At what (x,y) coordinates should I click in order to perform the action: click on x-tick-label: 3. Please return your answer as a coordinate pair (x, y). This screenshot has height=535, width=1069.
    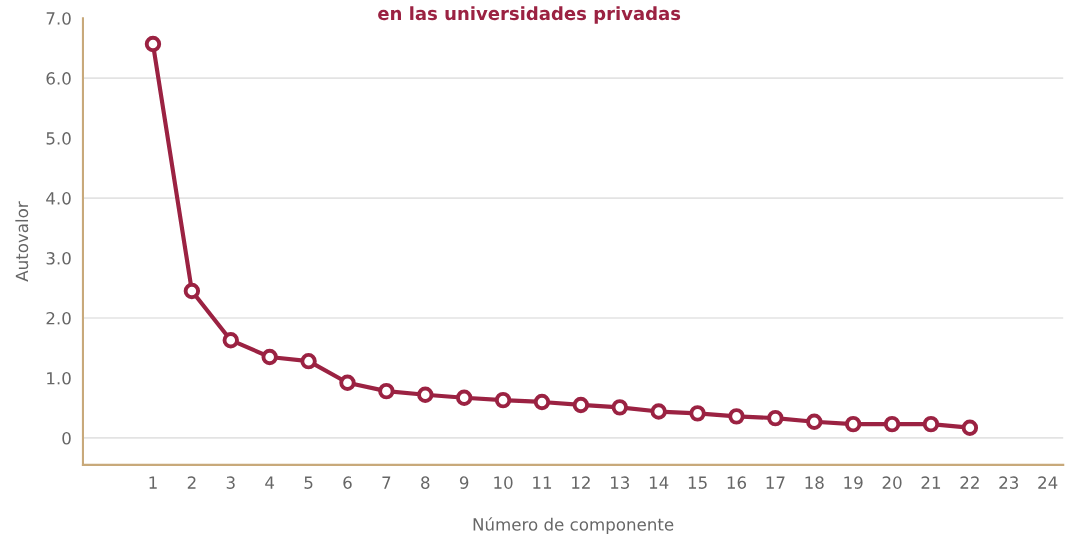
    Looking at the image, I should click on (230, 482).